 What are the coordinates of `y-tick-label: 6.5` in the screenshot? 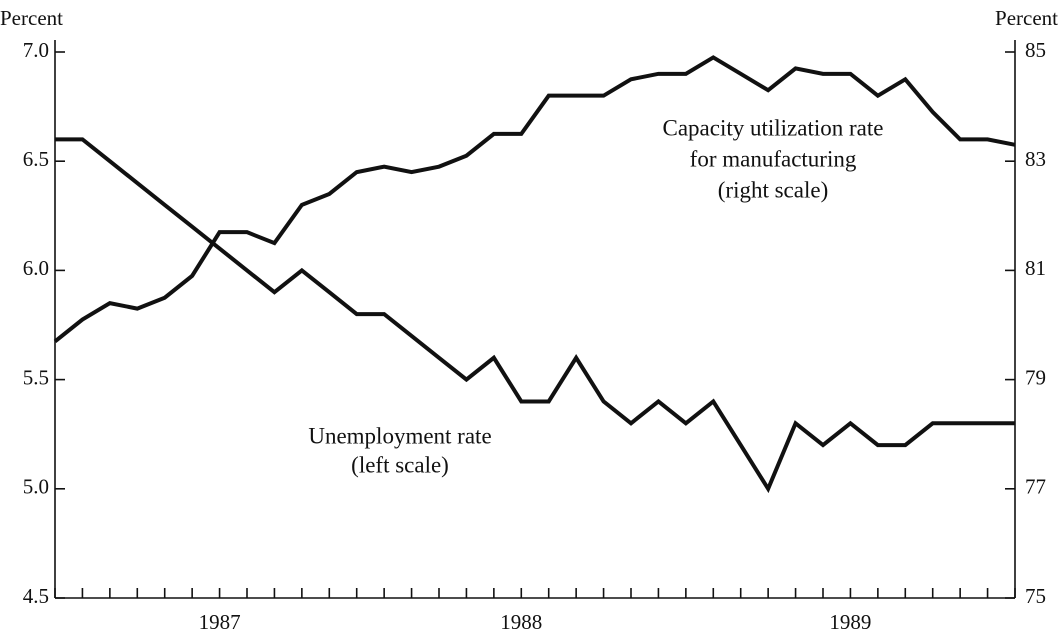 It's located at (36, 159).